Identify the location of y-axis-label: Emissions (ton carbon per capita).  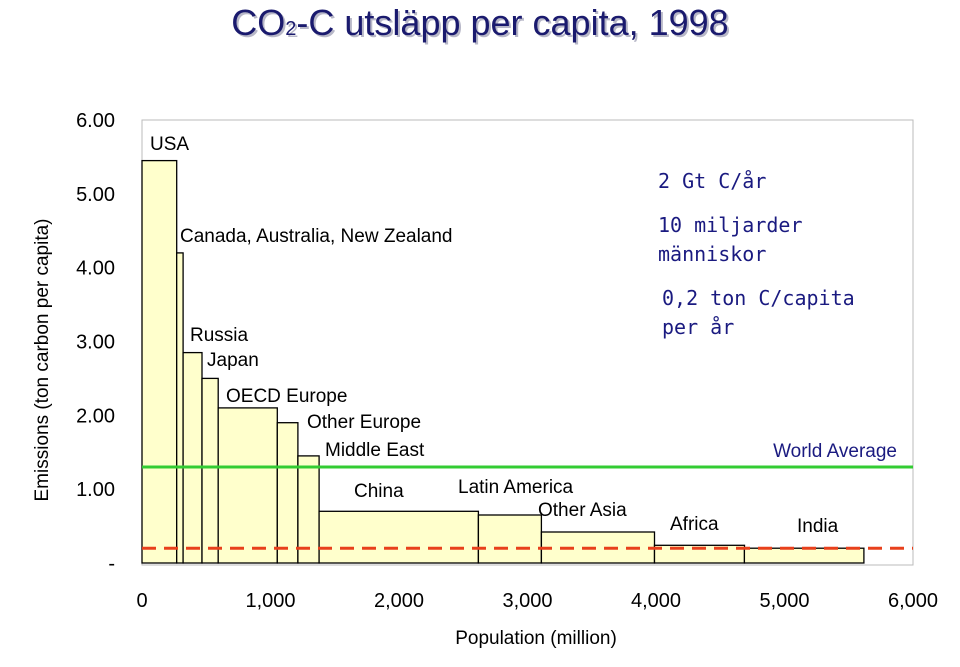
(42, 359).